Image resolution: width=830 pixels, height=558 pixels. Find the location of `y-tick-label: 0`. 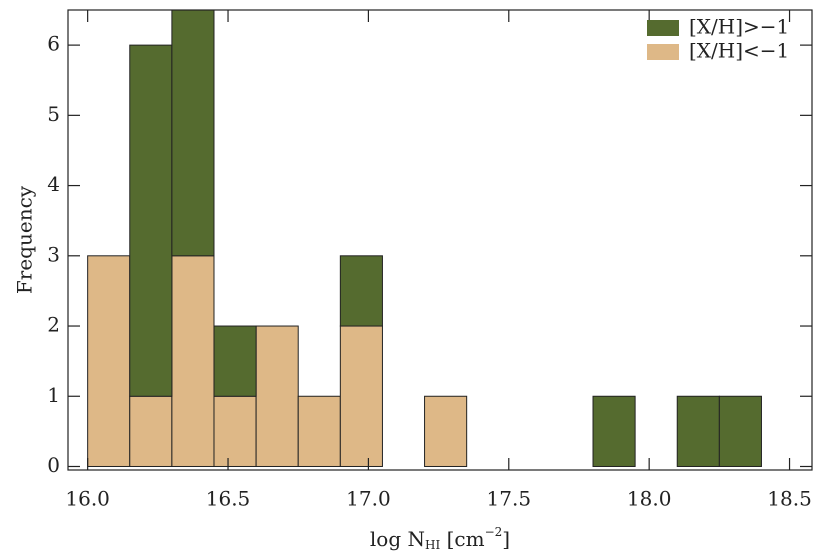

y-tick-label: 0 is located at coordinates (53, 465).